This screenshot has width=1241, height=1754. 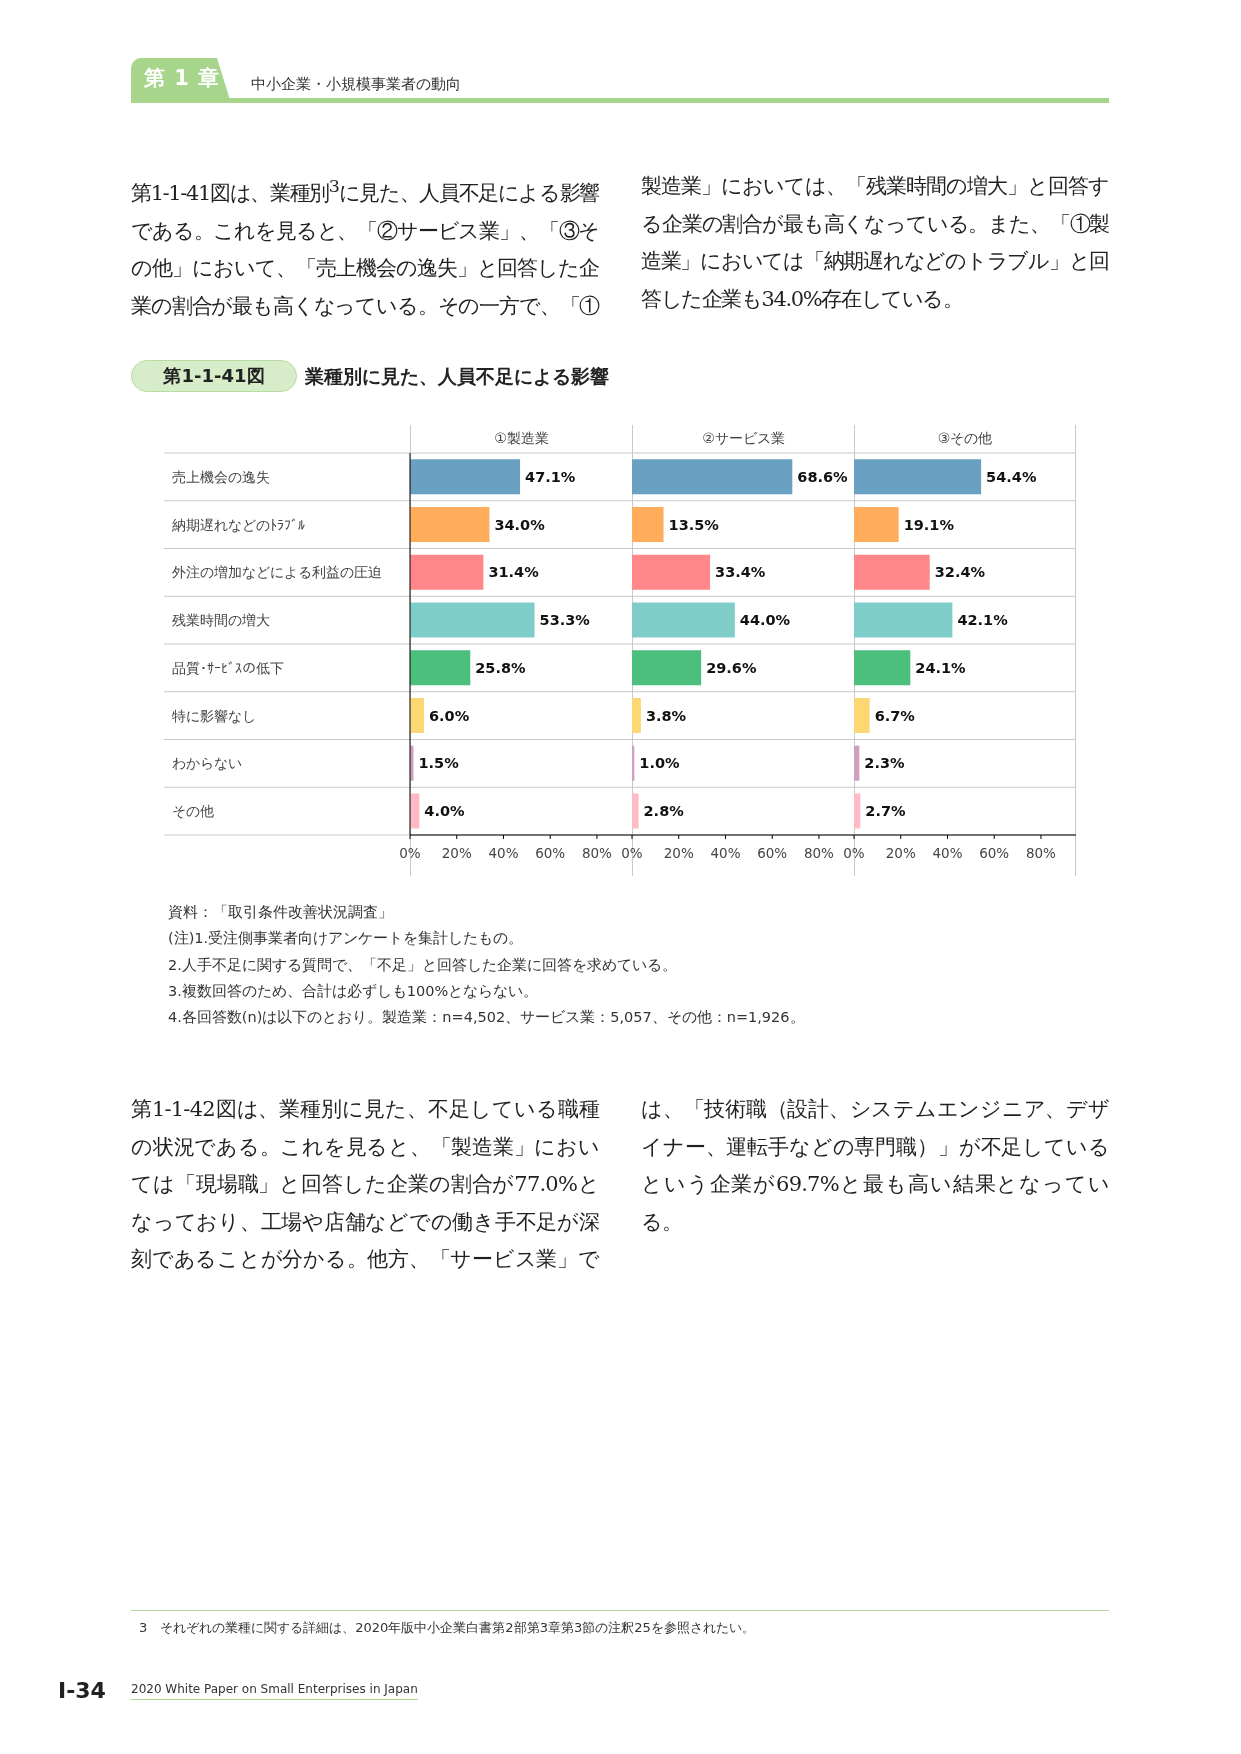 I want to click on data-label: 53.3%, so click(x=565, y=620).